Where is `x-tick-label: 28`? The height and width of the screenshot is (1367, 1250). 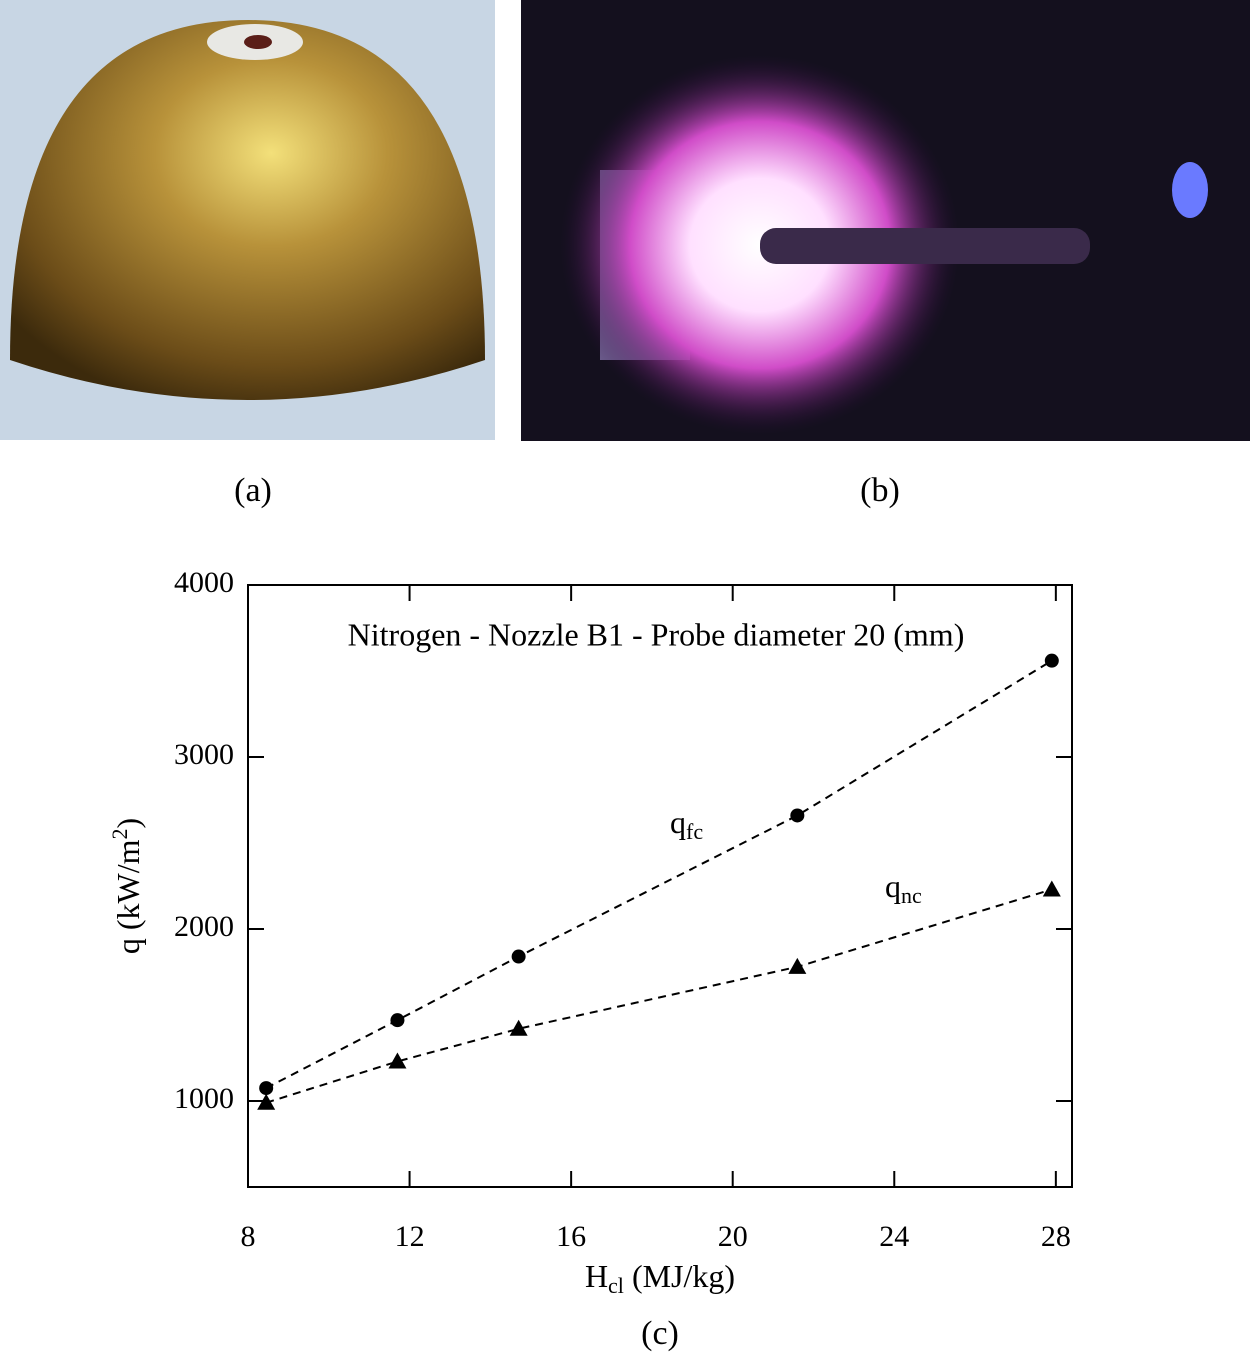
x-tick-label: 28 is located at coordinates (1056, 1236).